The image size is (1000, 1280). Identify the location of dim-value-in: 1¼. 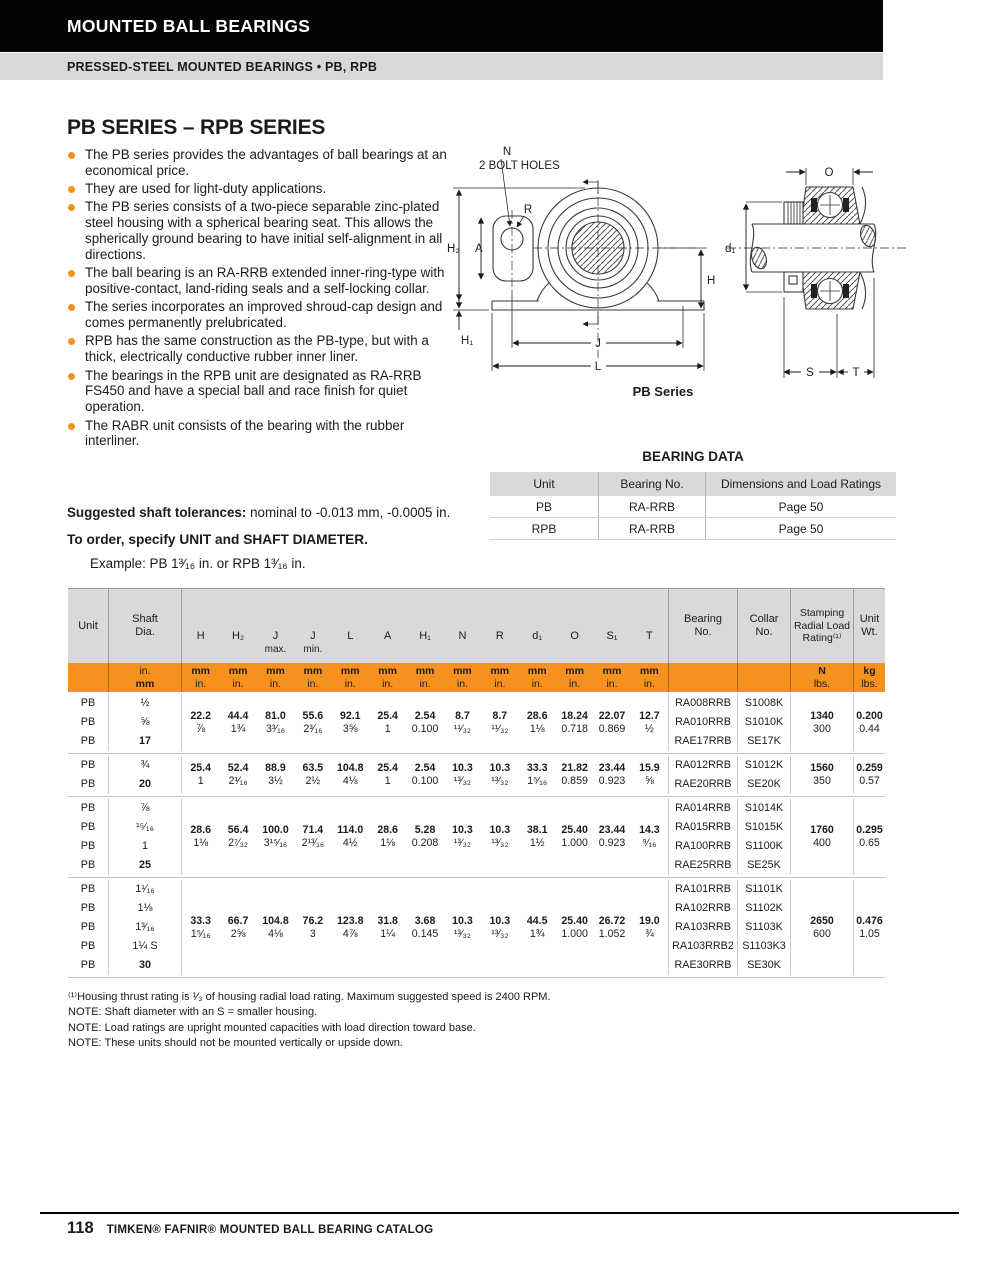
(388, 933).